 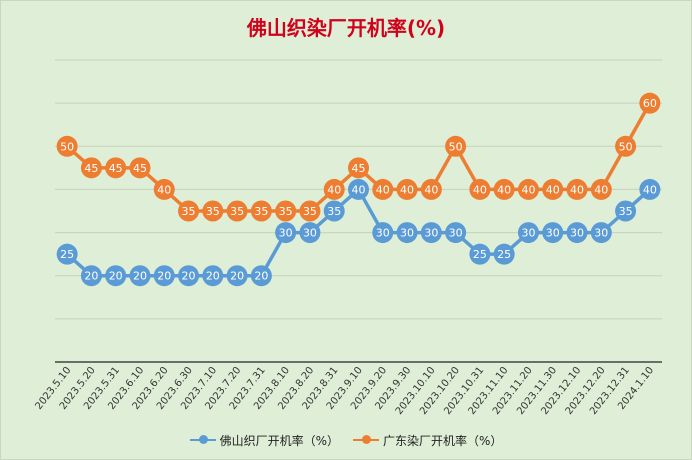 I want to click on chart-title: 佛山织染厂开机率(%), so click(x=346, y=28).